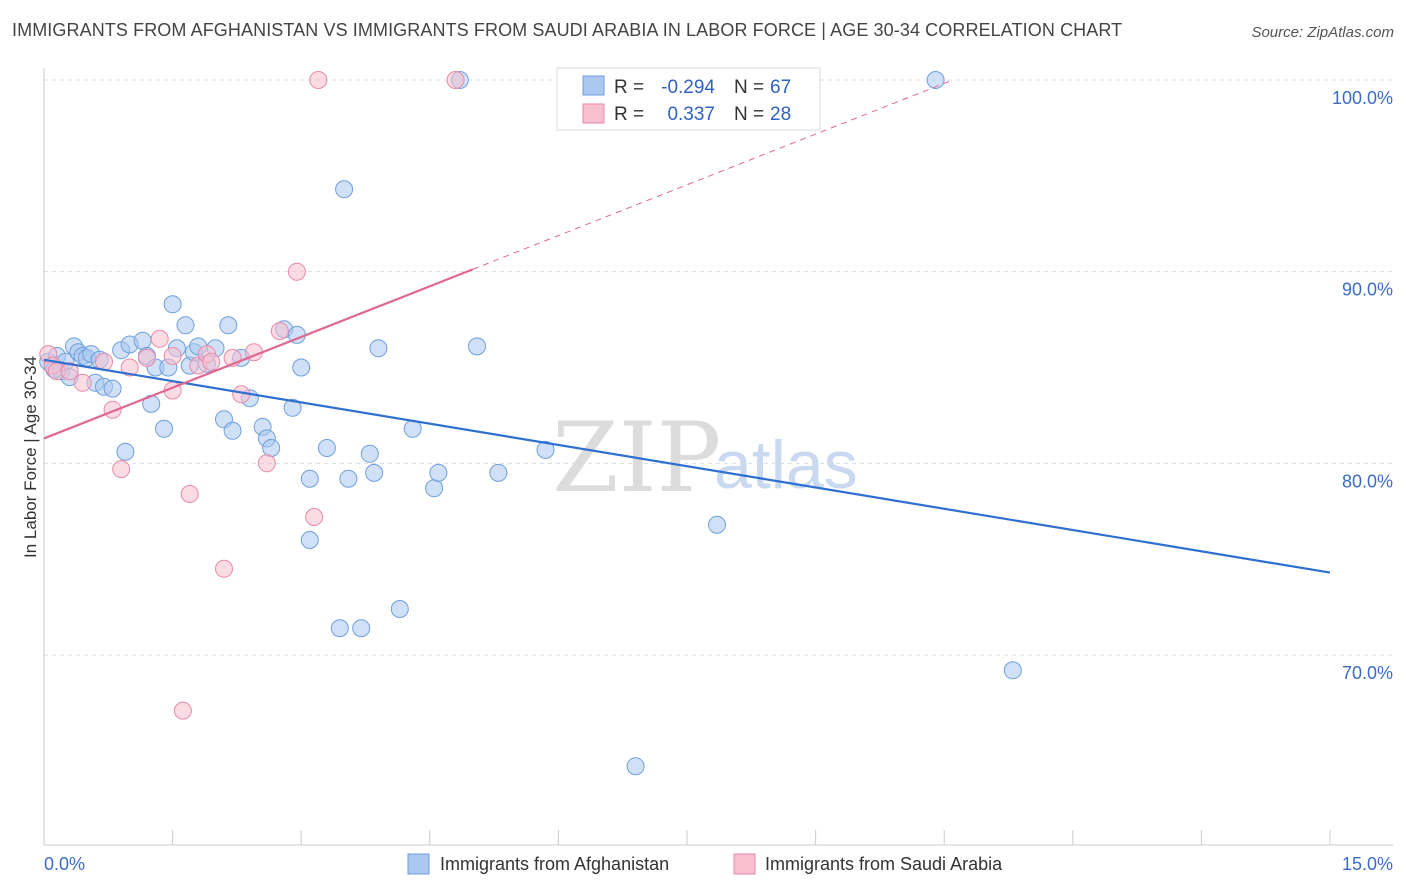  I want to click on trend-line-saudi-arabia-extension, so click(712, 174).